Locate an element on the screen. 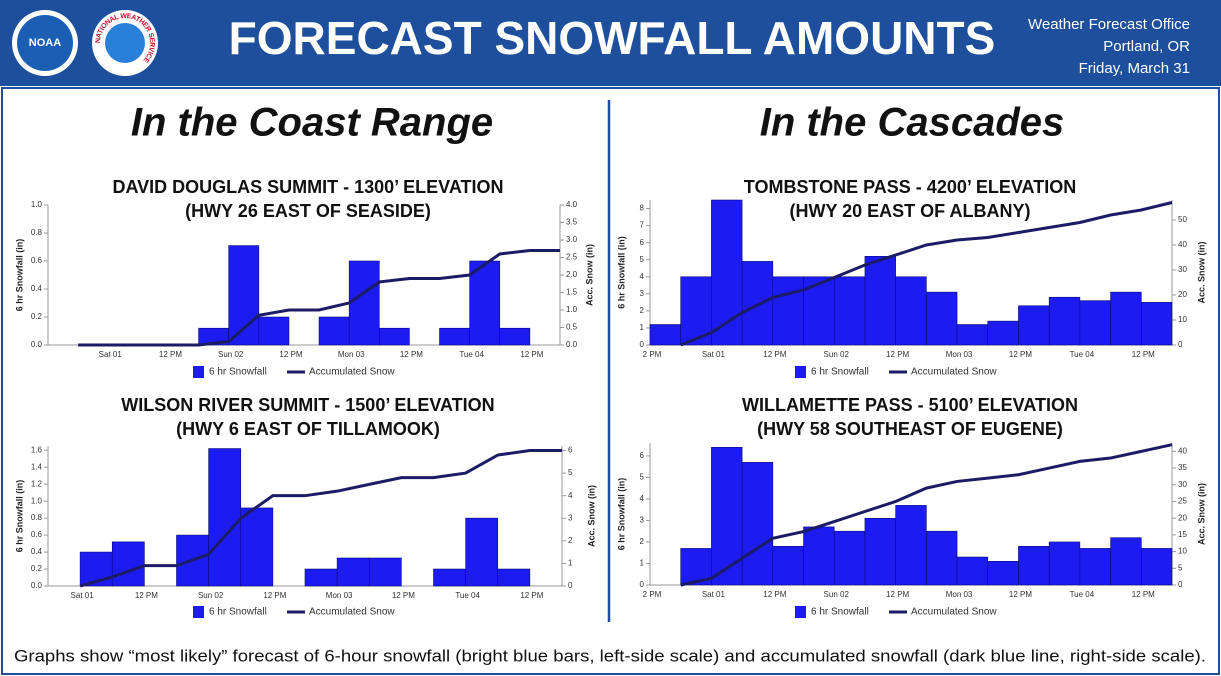 The image size is (1221, 676). y-tick-label: 0.6 is located at coordinates (37, 260).